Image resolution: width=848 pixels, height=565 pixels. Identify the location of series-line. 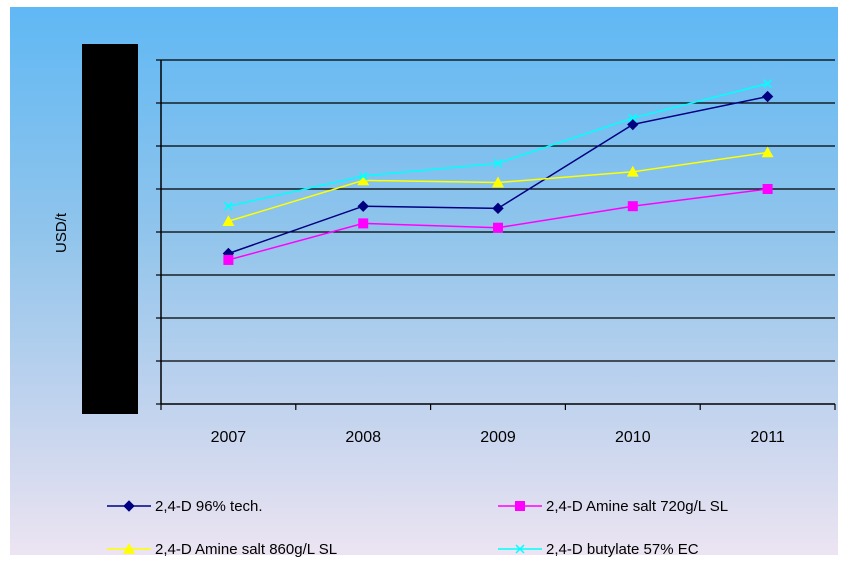
(498, 144).